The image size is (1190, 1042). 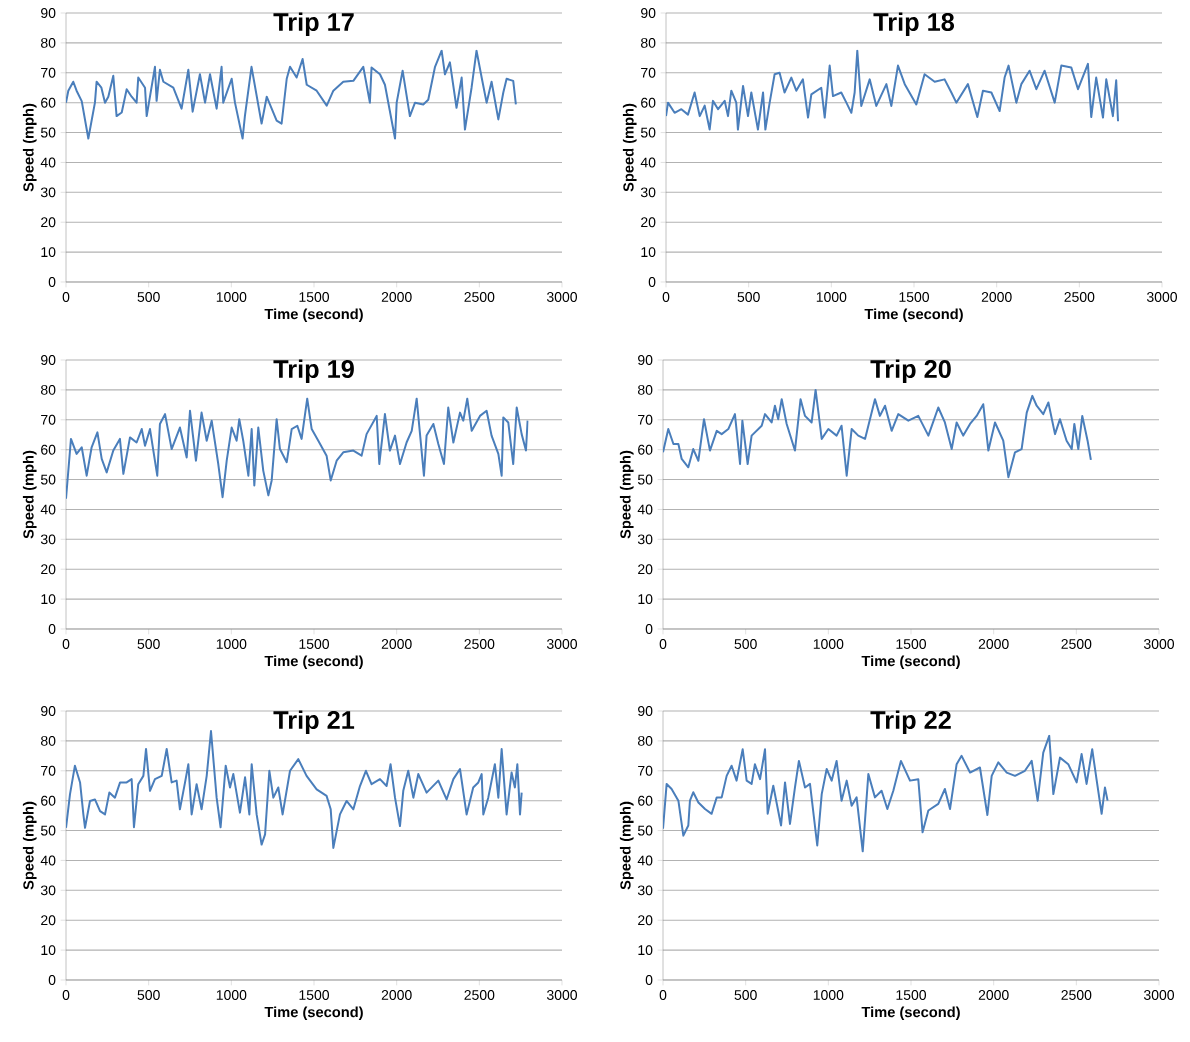 What do you see at coordinates (910, 722) in the screenshot?
I see `chart-title: Trip 22` at bounding box center [910, 722].